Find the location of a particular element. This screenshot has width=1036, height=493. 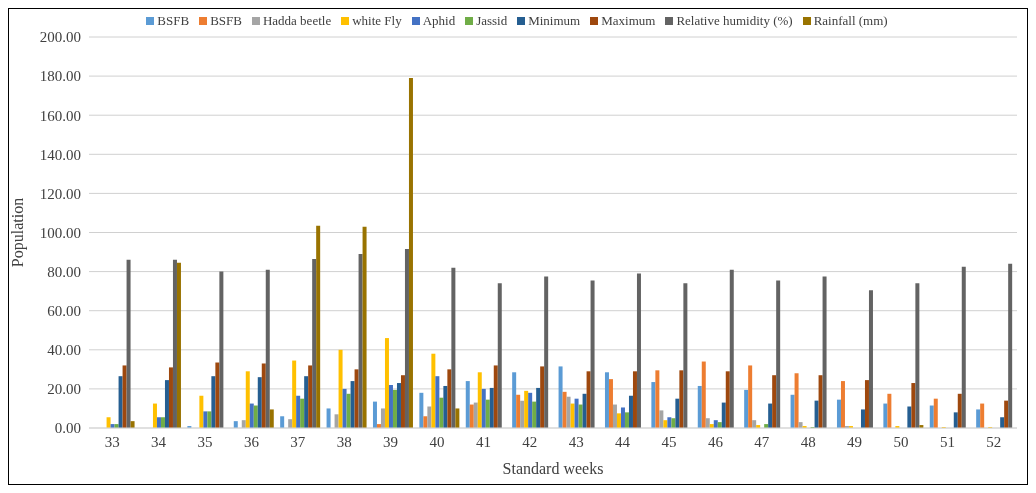

x-tick-label: 37 is located at coordinates (298, 441).